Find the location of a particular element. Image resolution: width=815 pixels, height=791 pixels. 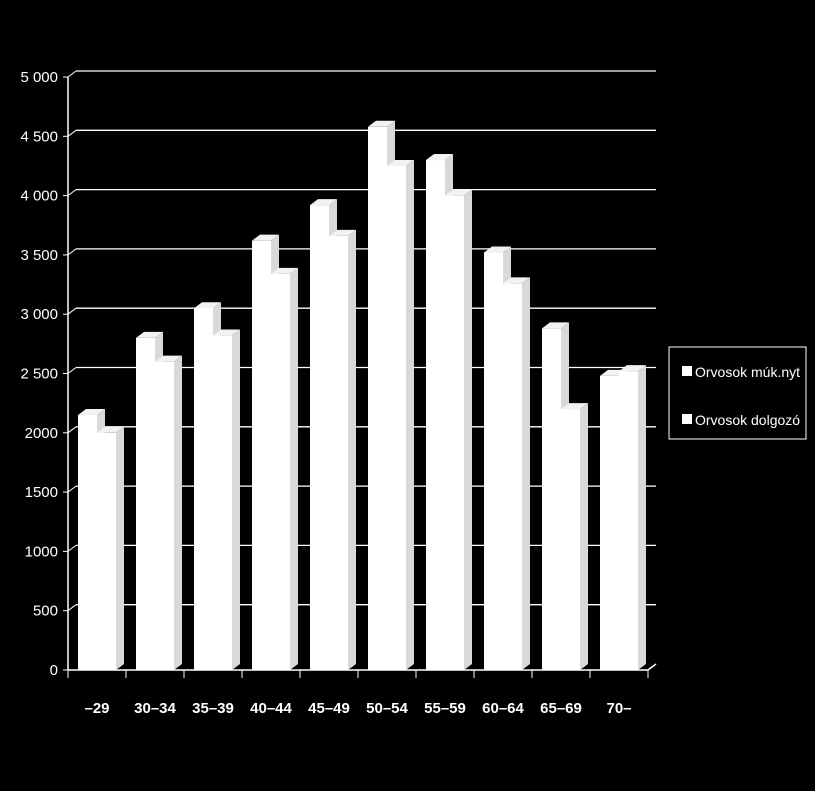

legend-label-series-2: Orvosok dolgozó is located at coordinates (747, 420).